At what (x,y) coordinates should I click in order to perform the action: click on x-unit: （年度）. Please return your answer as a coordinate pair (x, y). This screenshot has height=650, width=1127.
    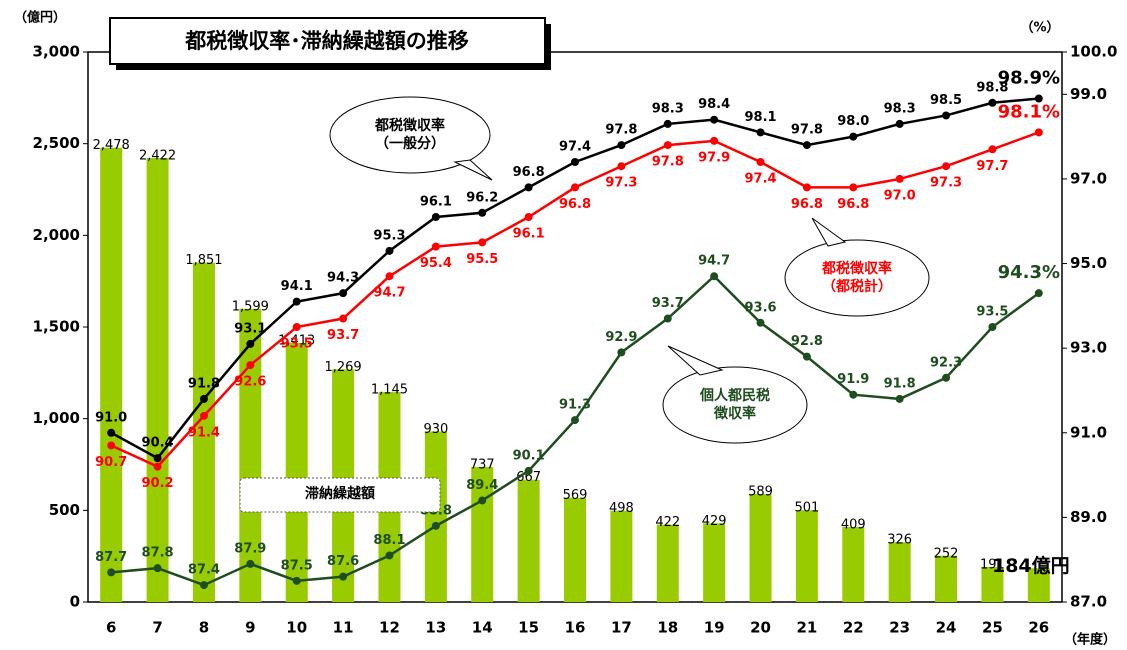
    Looking at the image, I should click on (1090, 640).